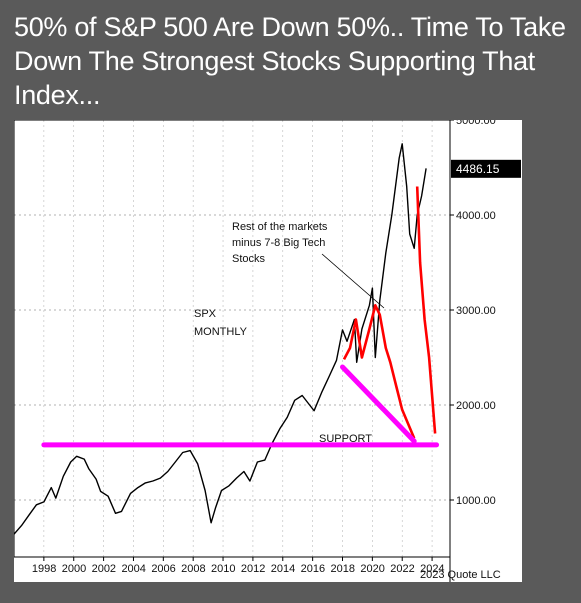 The height and width of the screenshot is (603, 581). I want to click on annotation-rest-line2: minus 7-8 Big Tech, so click(278, 243).